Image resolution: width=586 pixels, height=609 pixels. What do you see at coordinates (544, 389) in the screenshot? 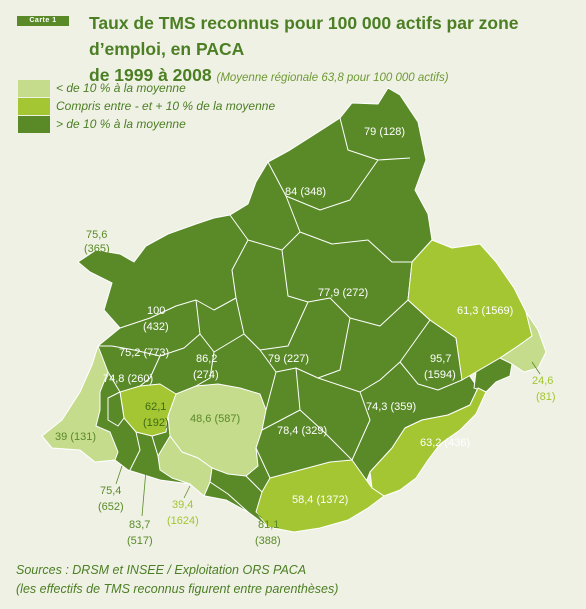
I see `zone-label: 24,6 (81)` at bounding box center [544, 389].